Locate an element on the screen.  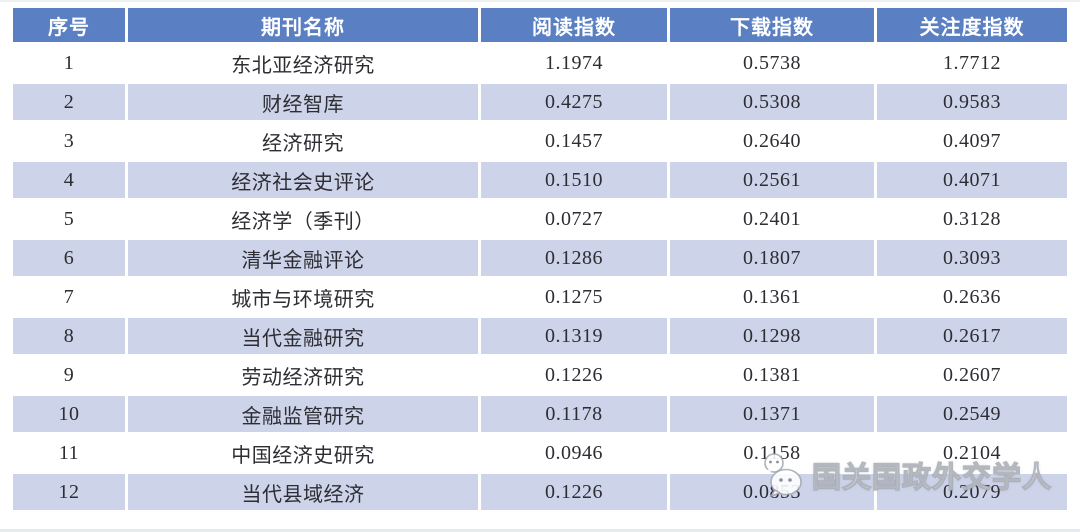
cell-journal-name: 东北亚经济研究 is located at coordinates (303, 63).